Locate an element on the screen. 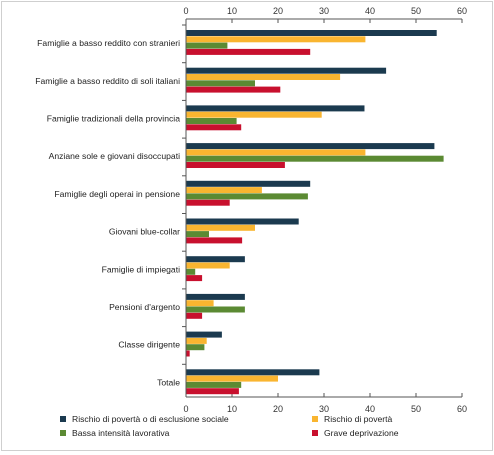 The height and width of the screenshot is (455, 494). category-label: Totale is located at coordinates (168, 382).